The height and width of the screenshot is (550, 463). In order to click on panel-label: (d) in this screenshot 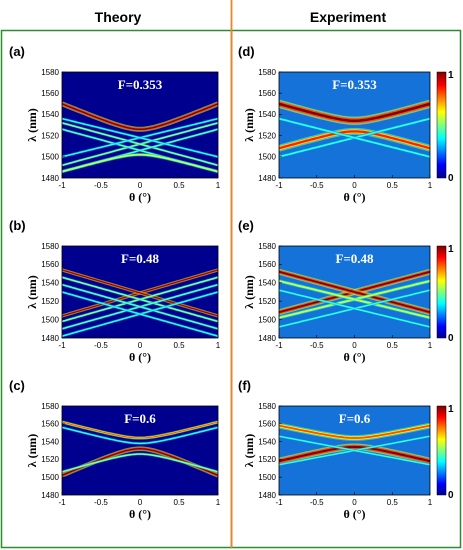, I will do `click(246, 51)`.